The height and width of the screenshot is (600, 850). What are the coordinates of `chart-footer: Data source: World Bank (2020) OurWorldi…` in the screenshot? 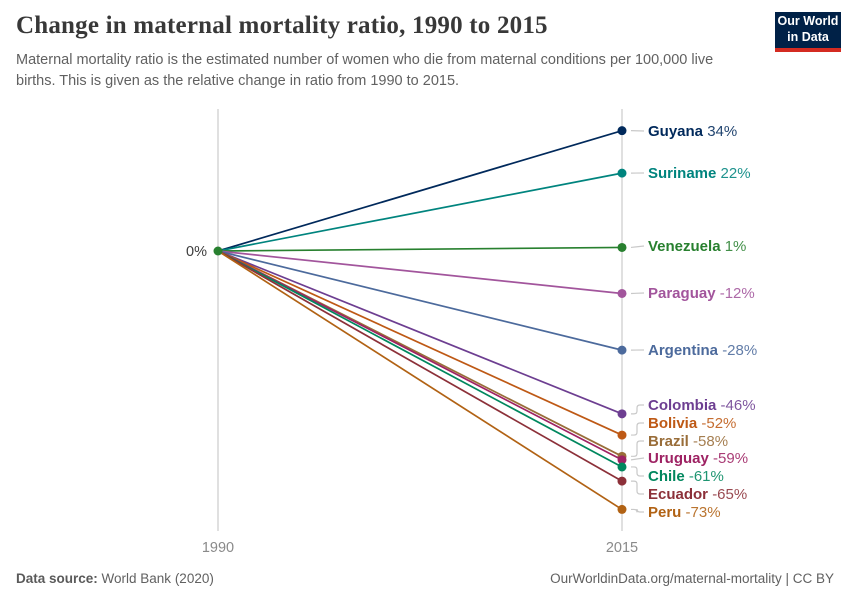 It's located at (425, 578).